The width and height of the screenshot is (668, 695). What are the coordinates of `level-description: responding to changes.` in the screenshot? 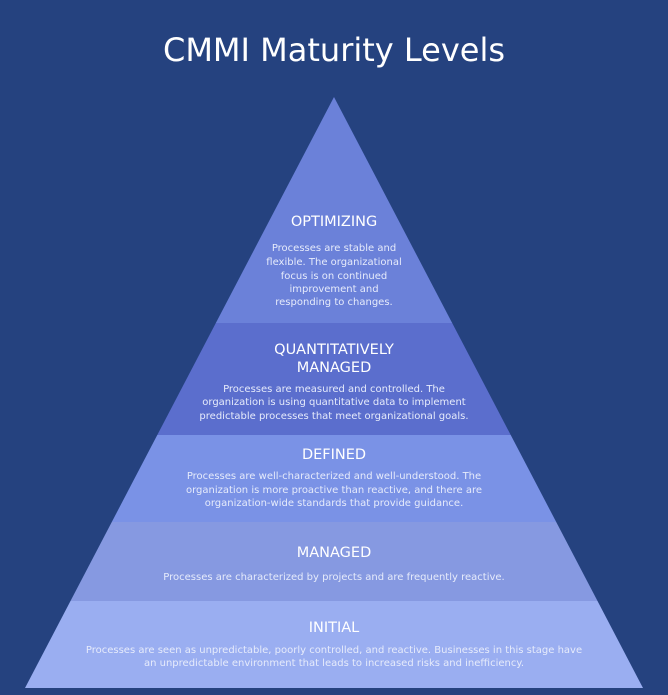 It's located at (333, 302).